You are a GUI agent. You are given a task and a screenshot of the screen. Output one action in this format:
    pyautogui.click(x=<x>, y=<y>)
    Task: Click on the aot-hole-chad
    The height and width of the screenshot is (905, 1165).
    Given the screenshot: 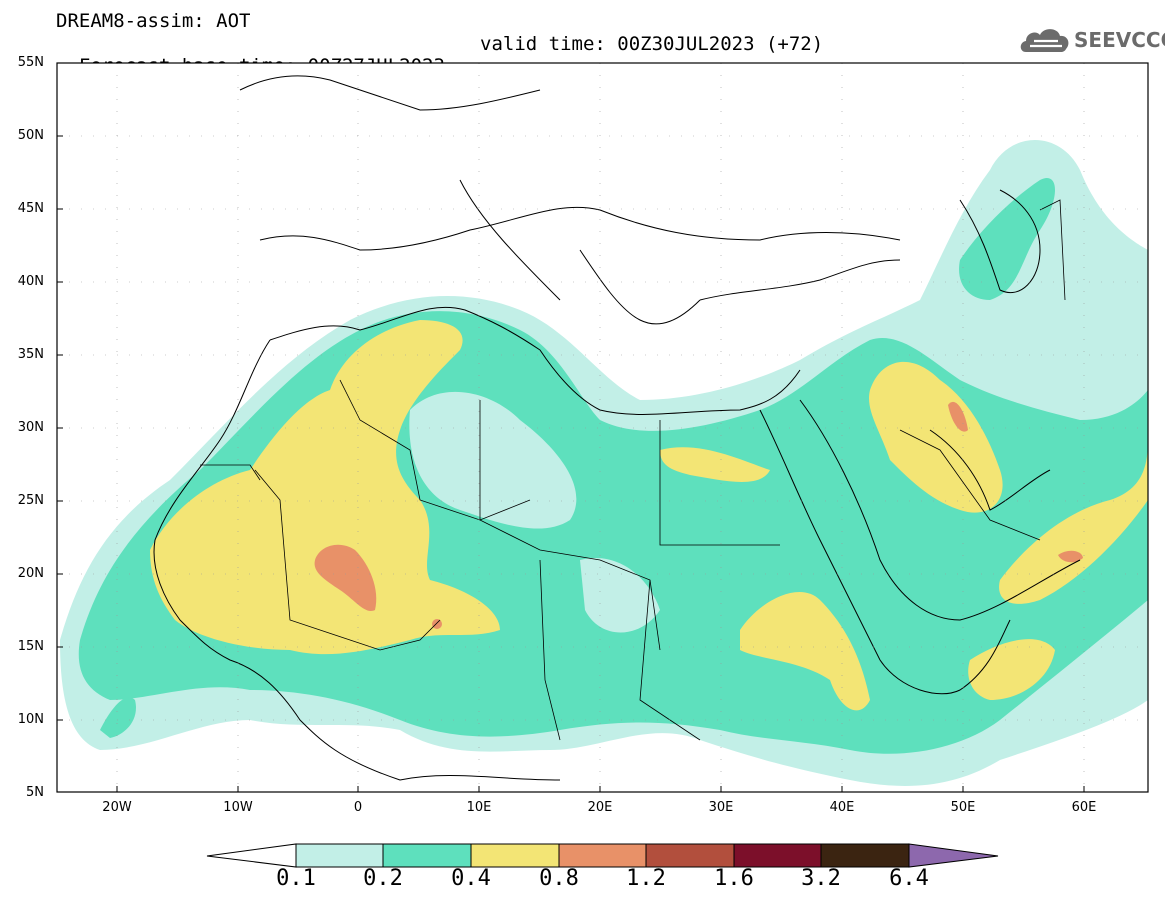 What is the action you would take?
    pyautogui.click(x=620, y=595)
    